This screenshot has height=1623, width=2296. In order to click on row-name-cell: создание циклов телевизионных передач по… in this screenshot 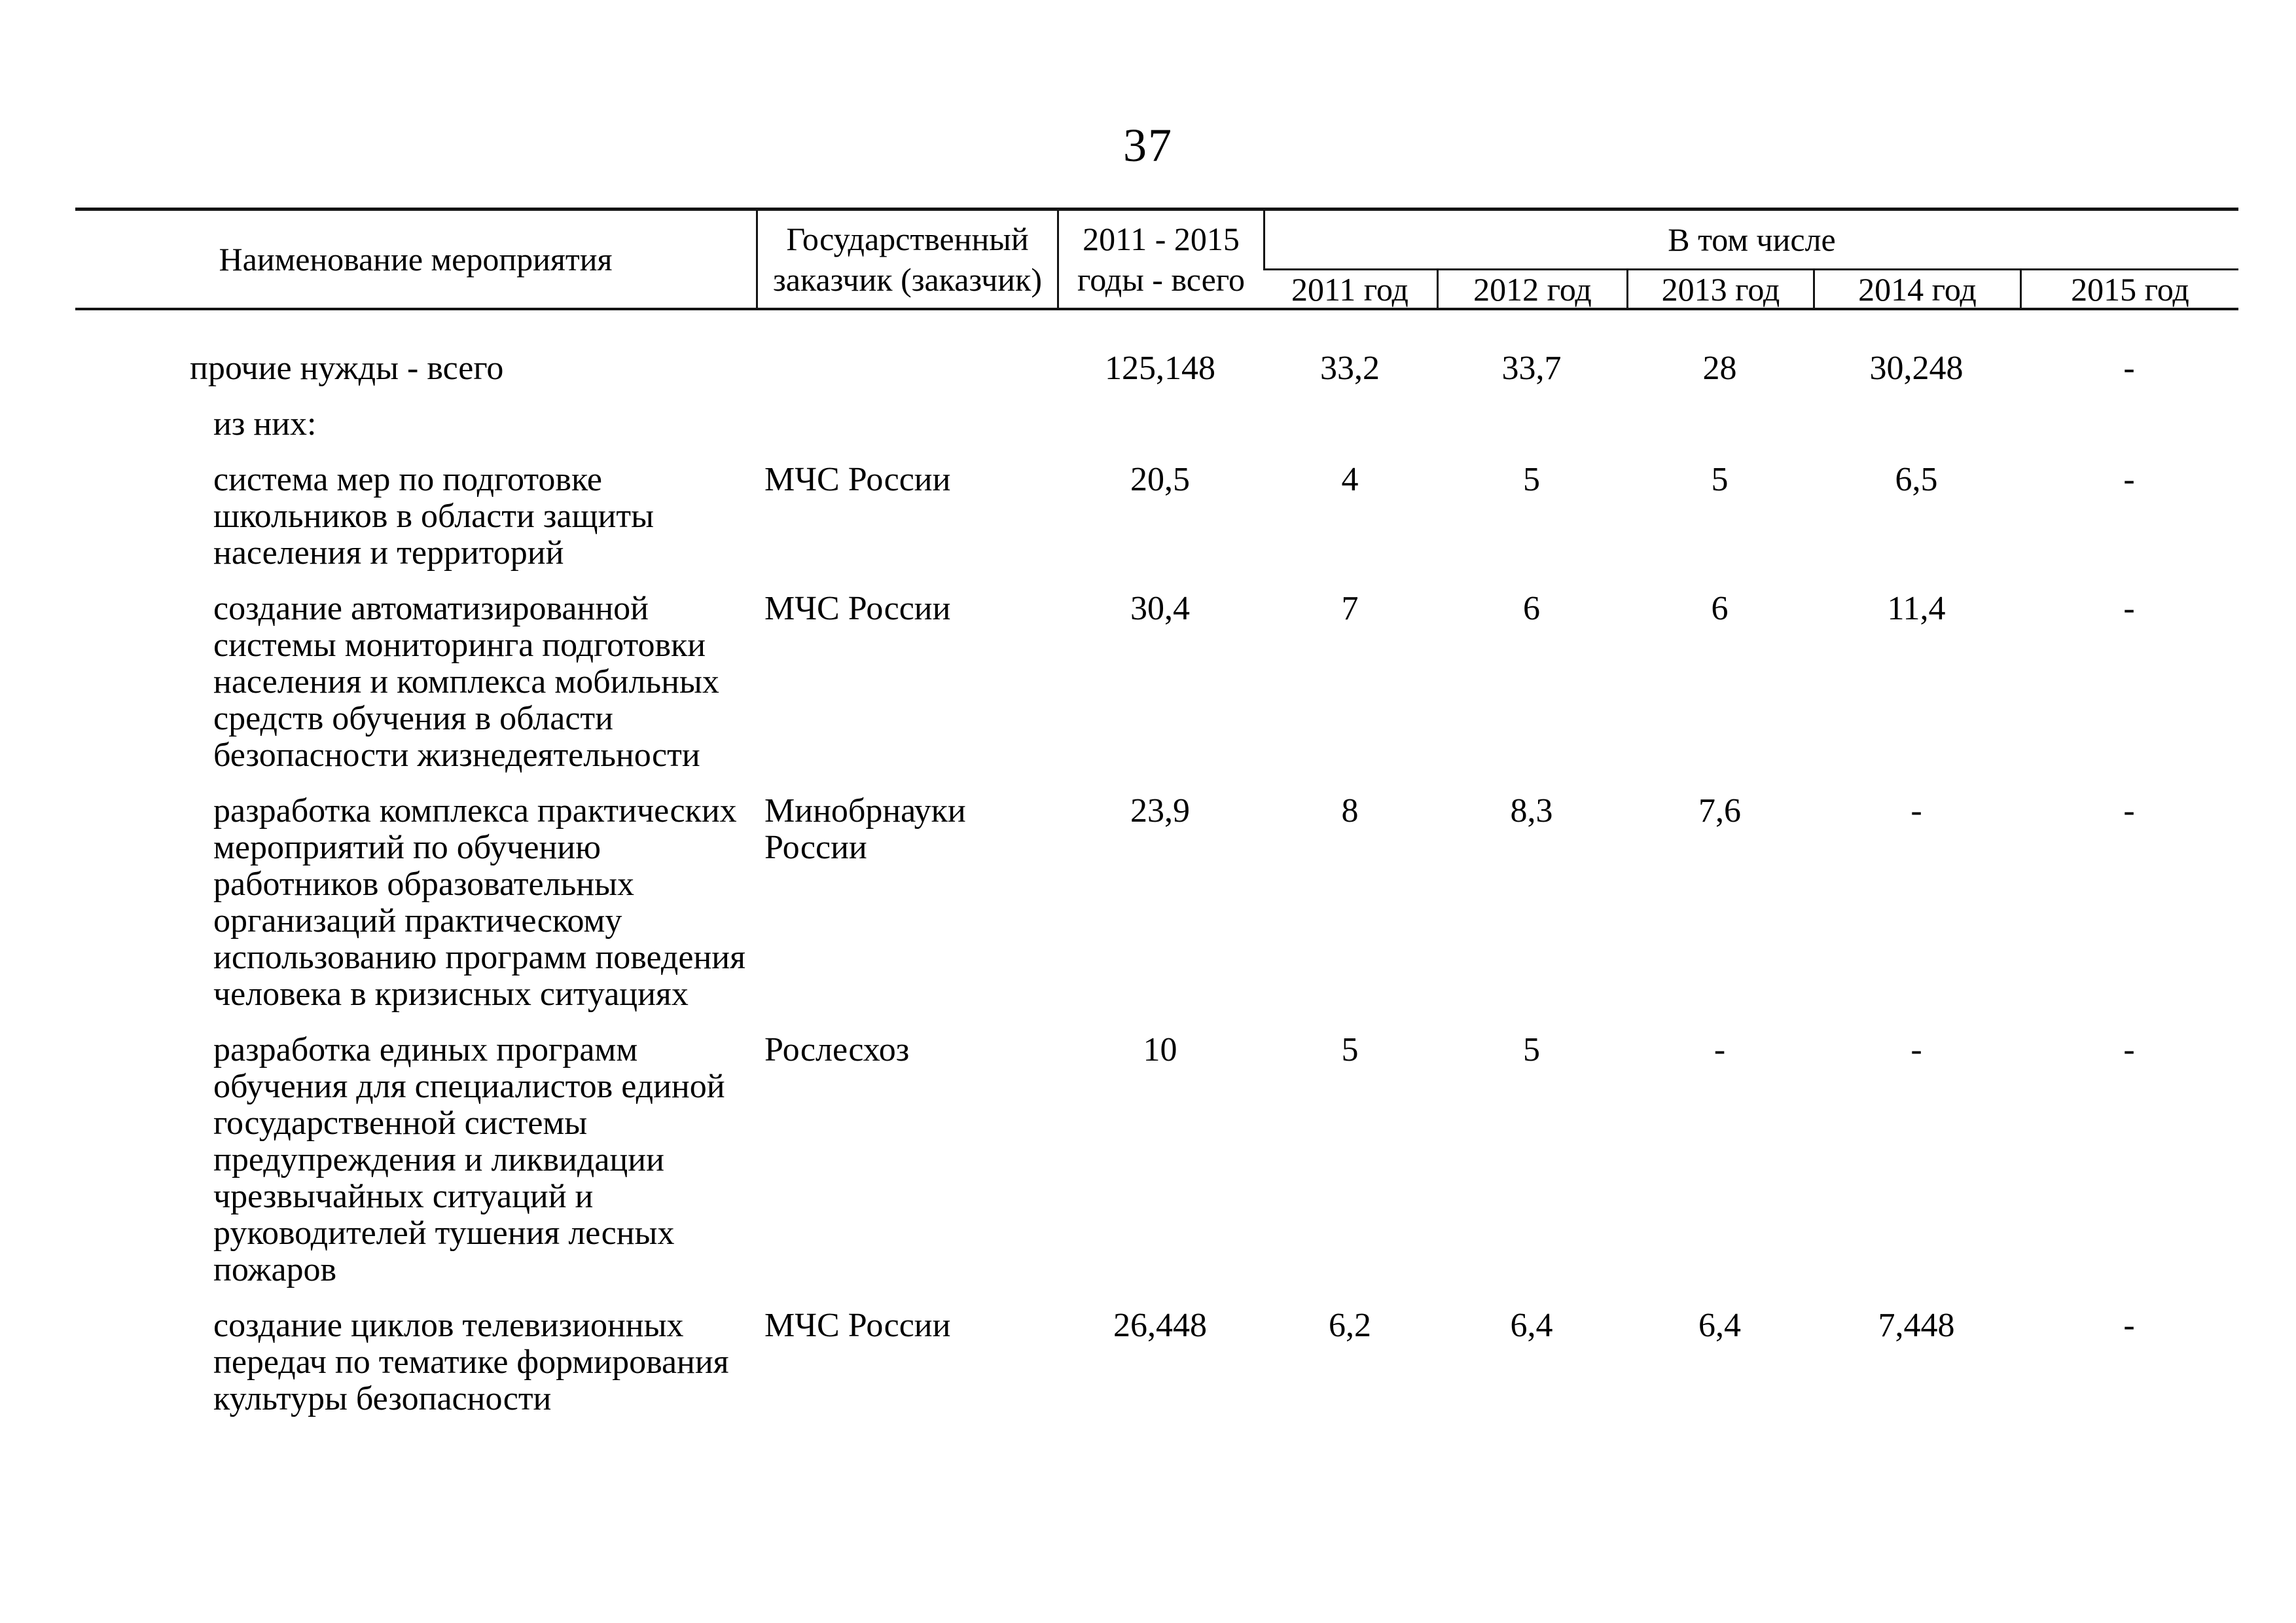, I will do `click(471, 1362)`.